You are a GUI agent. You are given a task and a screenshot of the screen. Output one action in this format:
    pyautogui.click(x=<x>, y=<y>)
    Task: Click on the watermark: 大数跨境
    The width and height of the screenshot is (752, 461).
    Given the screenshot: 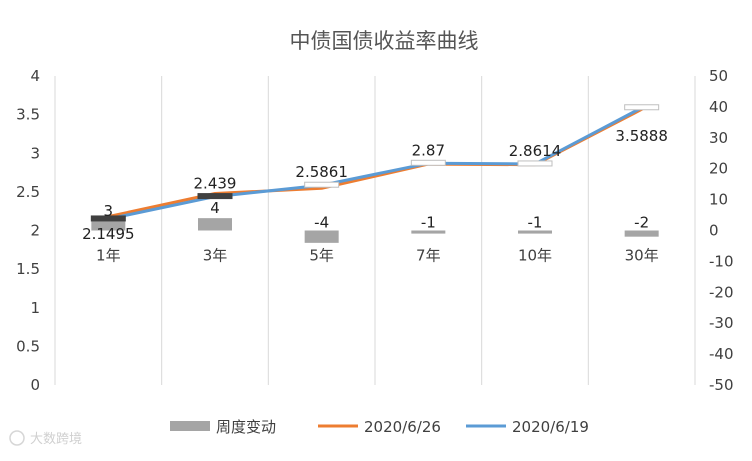 What is the action you would take?
    pyautogui.click(x=45, y=438)
    